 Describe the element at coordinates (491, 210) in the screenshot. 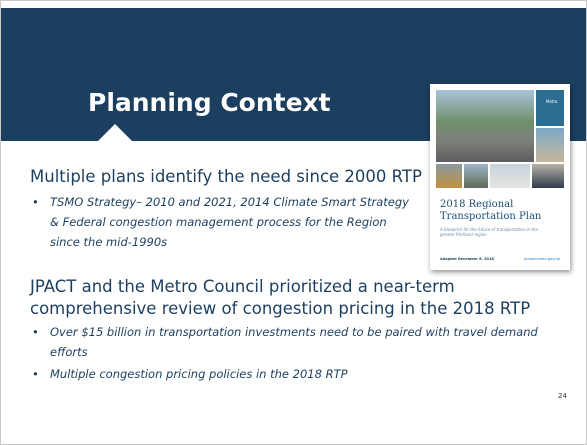

I see `cover-title: 2018 Regional Transportation Plan` at that location.